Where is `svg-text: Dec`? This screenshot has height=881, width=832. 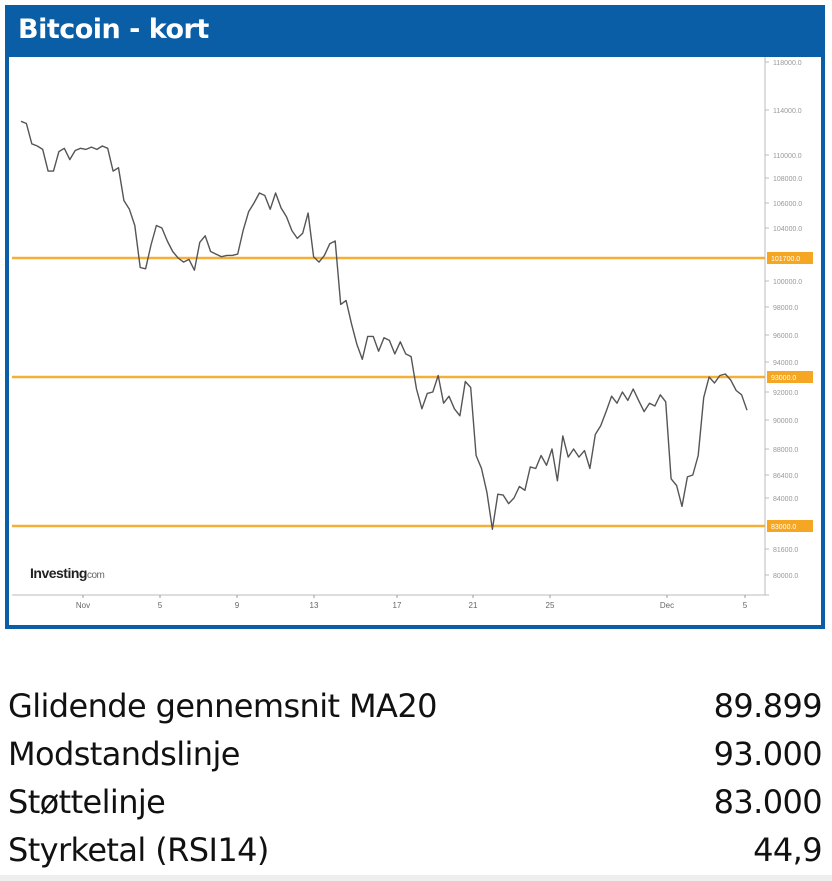
svg-text: Dec is located at coordinates (667, 605).